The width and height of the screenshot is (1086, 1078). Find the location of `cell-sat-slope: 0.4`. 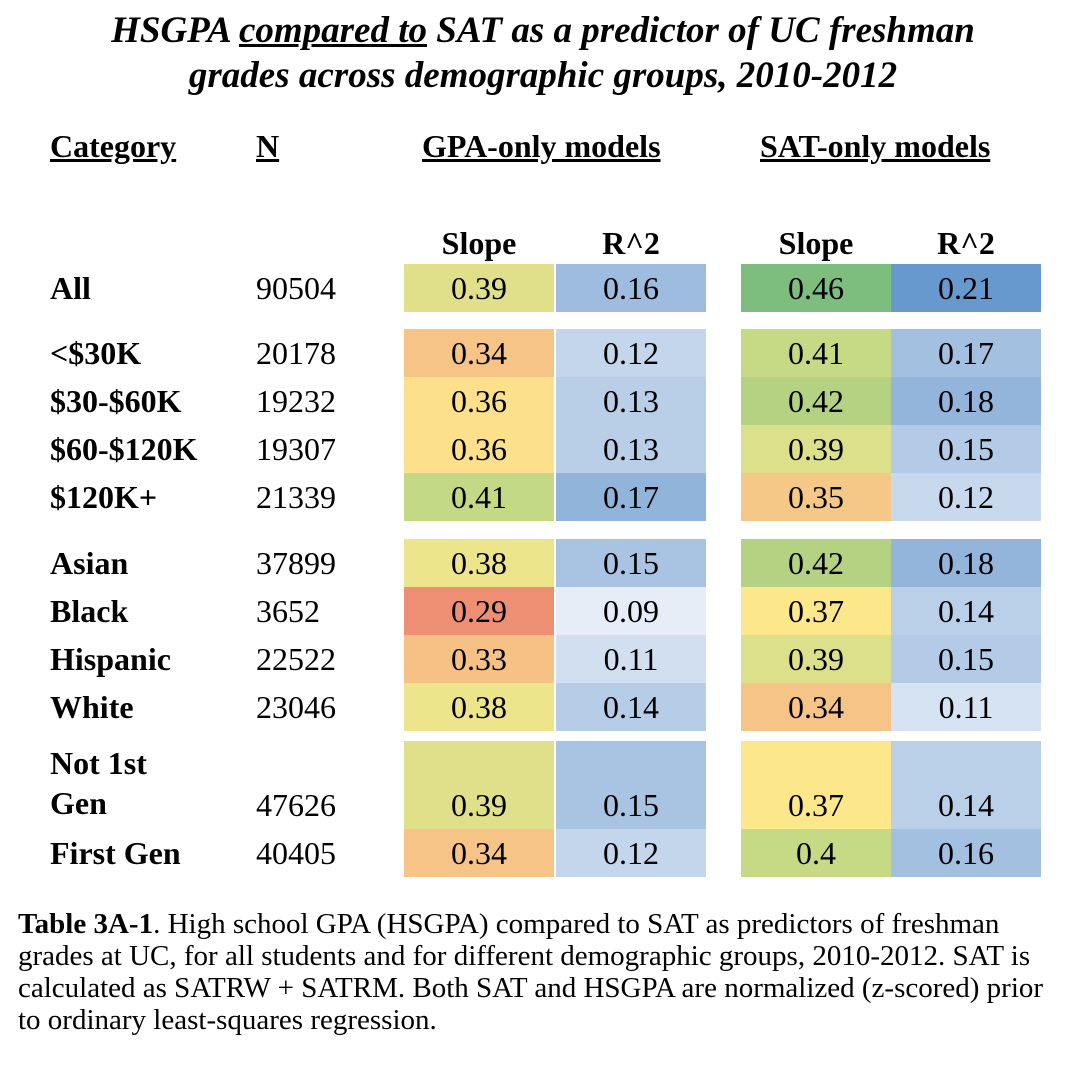

cell-sat-slope: 0.4 is located at coordinates (816, 853).